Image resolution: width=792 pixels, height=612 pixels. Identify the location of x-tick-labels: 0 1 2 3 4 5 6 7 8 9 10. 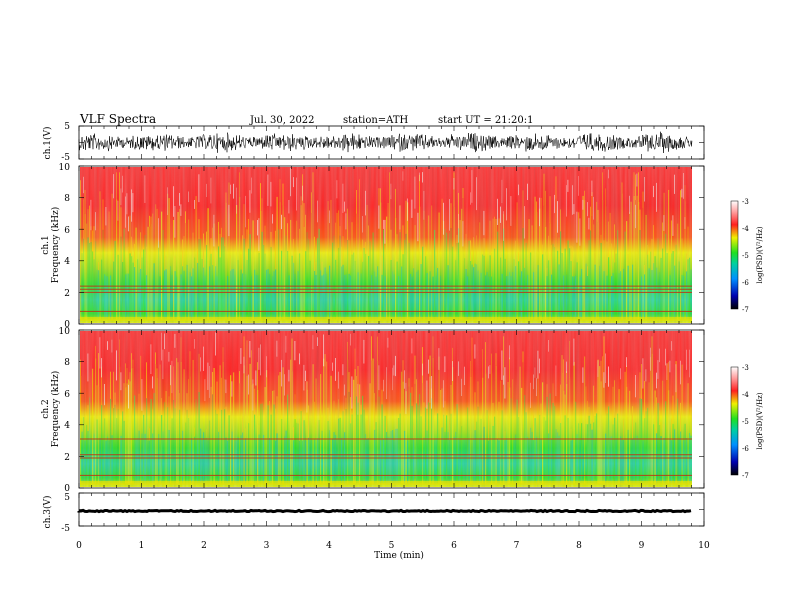
(393, 546).